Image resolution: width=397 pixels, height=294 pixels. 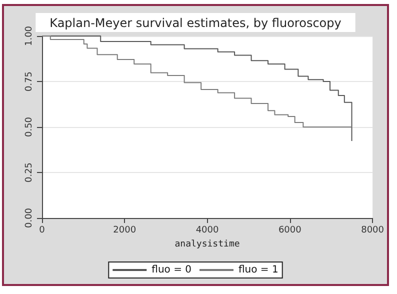 What do you see at coordinates (29, 127) in the screenshot?
I see `y-tick-label: 0.50` at bounding box center [29, 127].